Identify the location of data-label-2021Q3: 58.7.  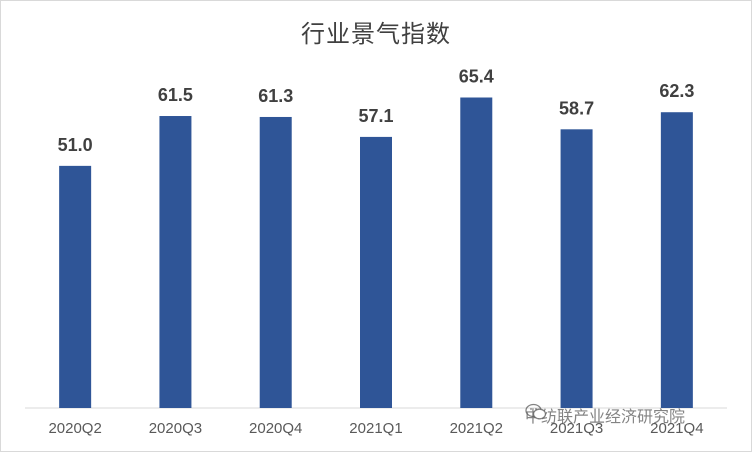
(576, 108).